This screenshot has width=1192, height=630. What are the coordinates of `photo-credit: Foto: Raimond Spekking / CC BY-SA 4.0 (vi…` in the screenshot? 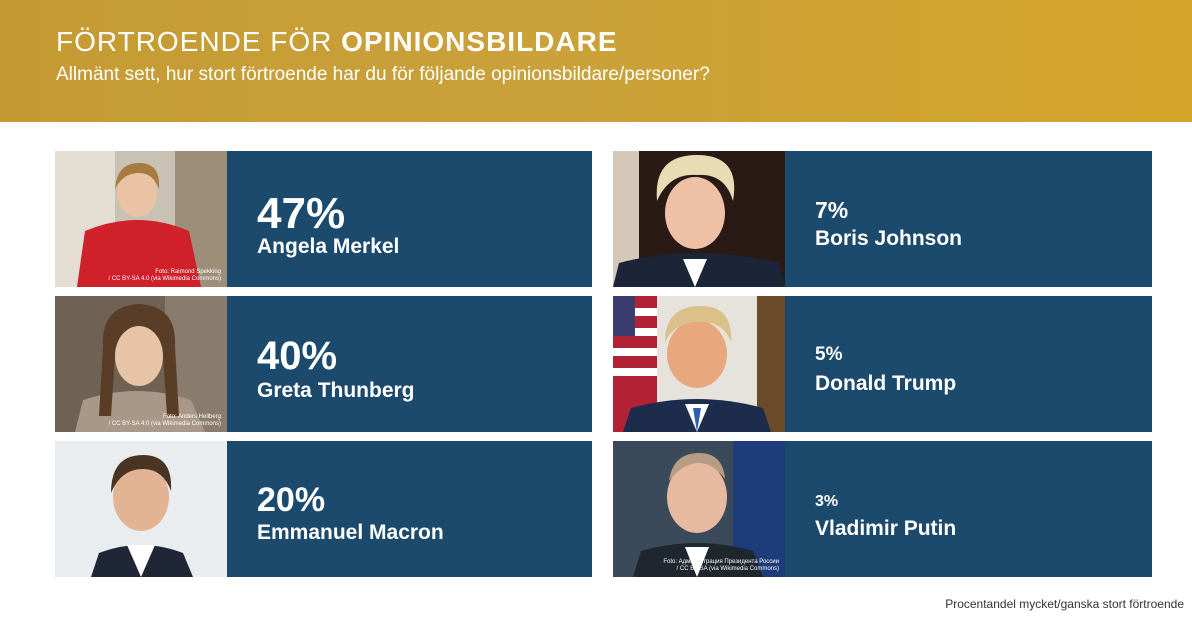 It's located at (164, 275).